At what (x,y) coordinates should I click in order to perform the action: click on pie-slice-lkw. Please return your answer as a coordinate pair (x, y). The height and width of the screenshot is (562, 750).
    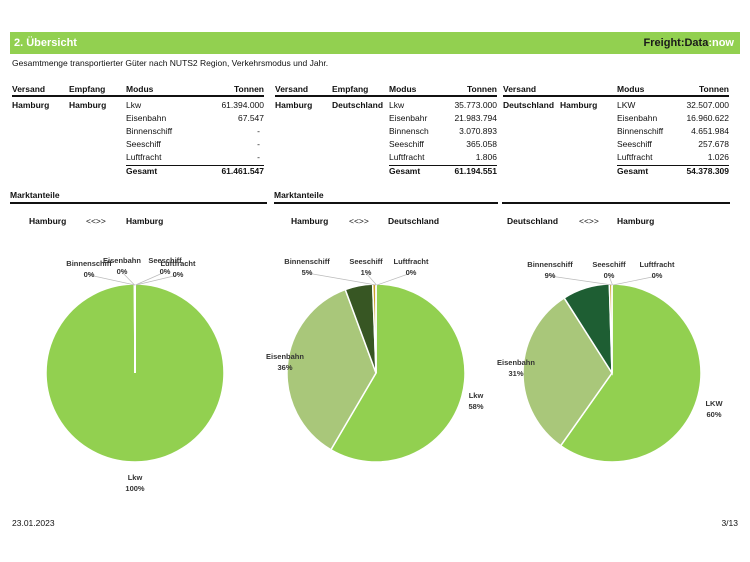
    Looking at the image, I should click on (397, 373).